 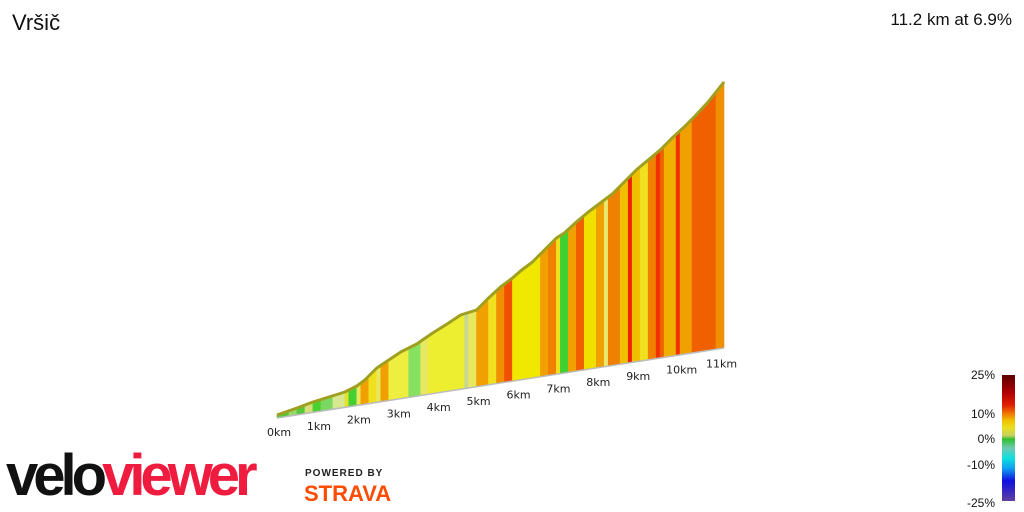 I want to click on km-tick-label: 7km, so click(x=558, y=388).